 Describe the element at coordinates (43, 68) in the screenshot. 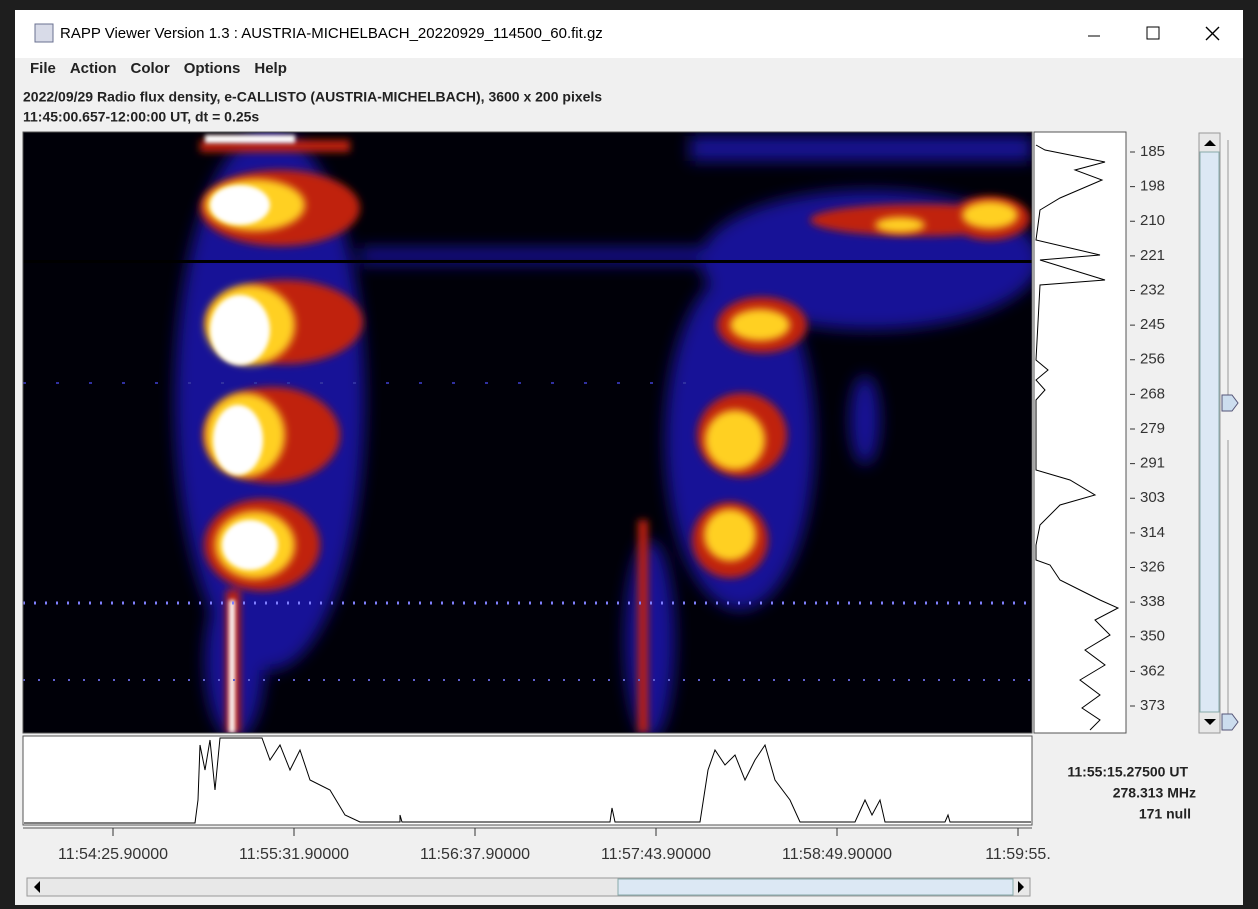

I see `menu-item: File` at that location.